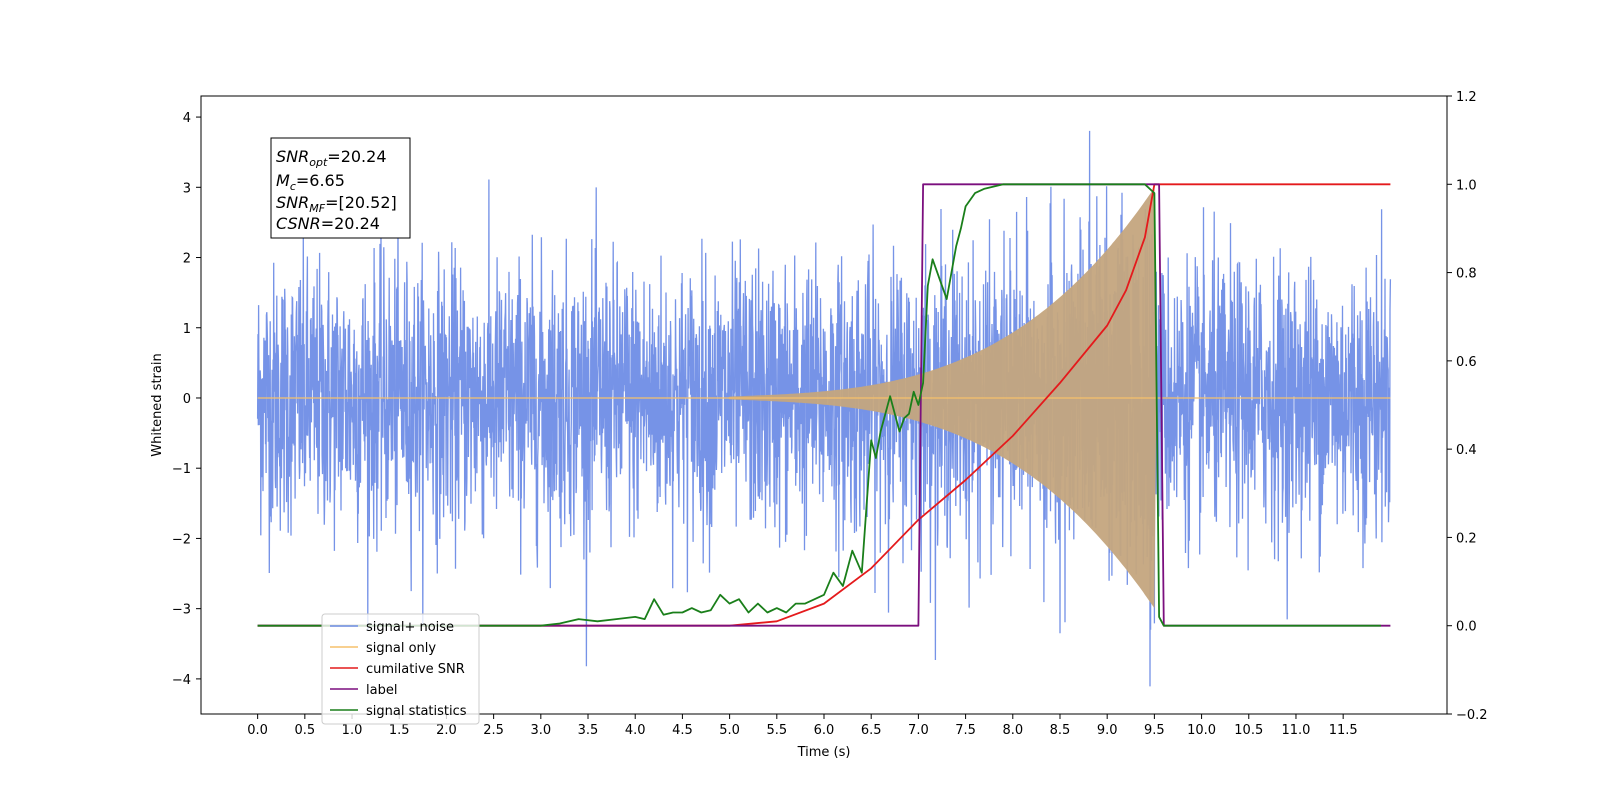 This screenshot has height=800, width=1600. Describe the element at coordinates (310, 182) in the screenshot. I see `info-mc: Mc=6.65` at that location.